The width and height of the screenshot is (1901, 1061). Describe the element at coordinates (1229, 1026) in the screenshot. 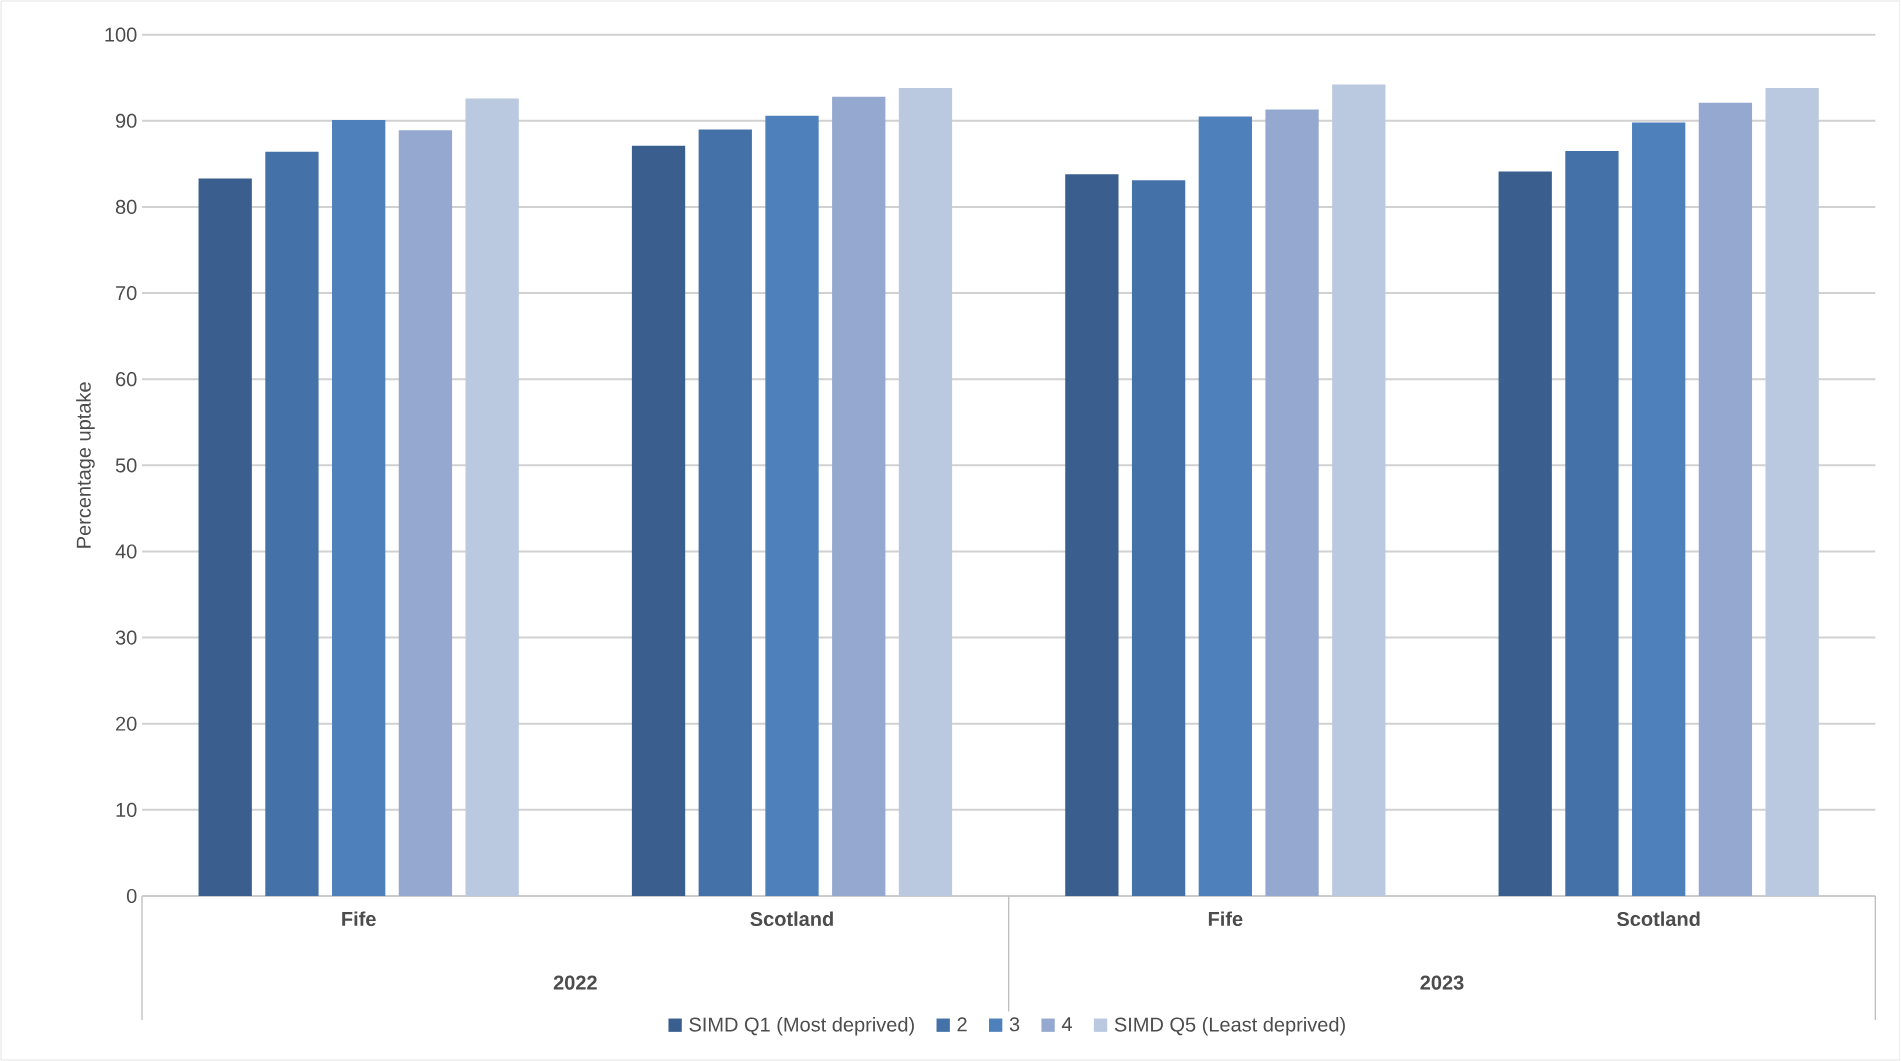

I see `legend-label: SIMD Q5 (Least deprived)` at that location.